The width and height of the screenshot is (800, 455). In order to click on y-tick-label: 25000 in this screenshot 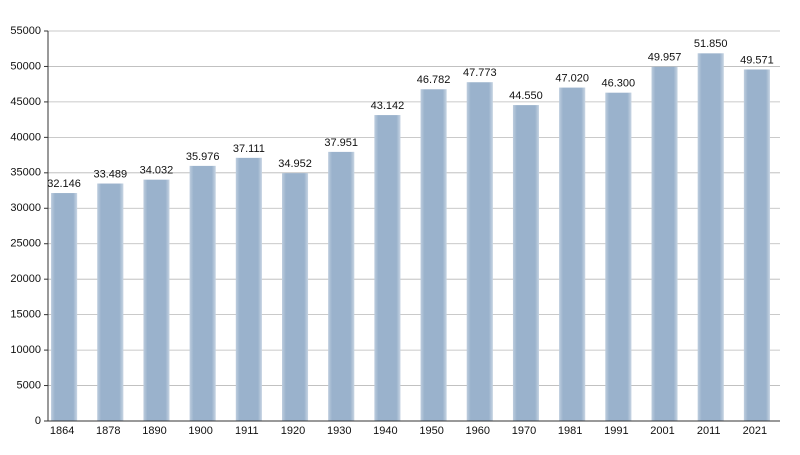, I will do `click(25, 244)`.